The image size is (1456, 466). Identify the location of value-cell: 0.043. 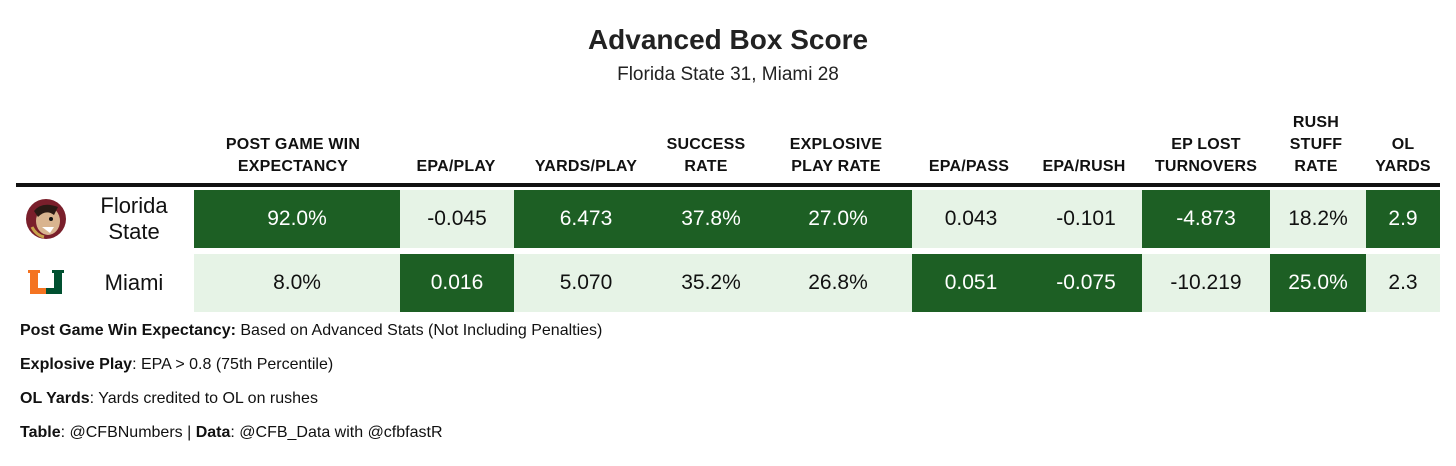
(971, 219).